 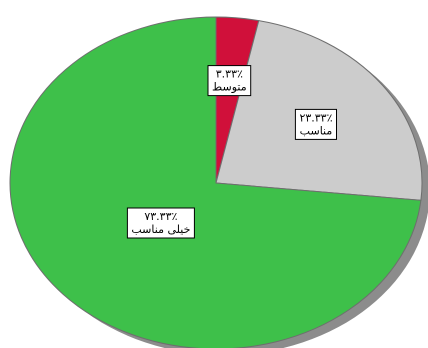 What do you see at coordinates (316, 130) in the screenshot?
I see `pie-label-name-1: مناسب` at bounding box center [316, 130].